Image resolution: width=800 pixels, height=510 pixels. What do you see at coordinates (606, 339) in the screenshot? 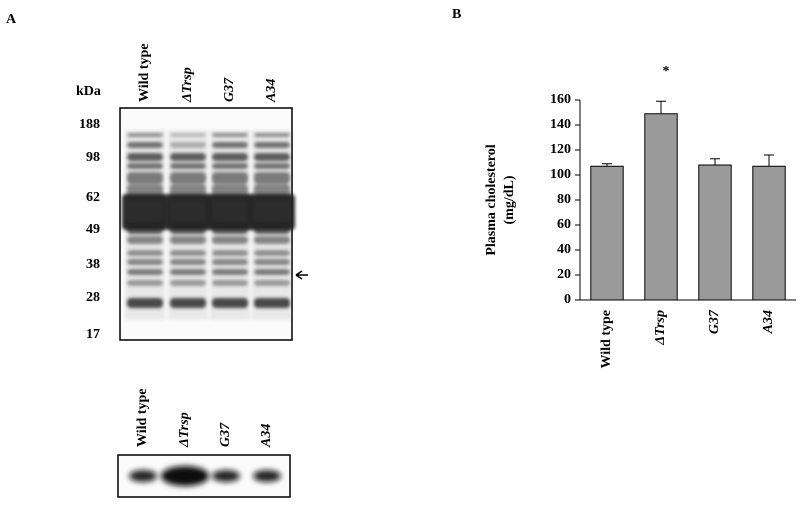
I see `x-tick-label: Wild type` at bounding box center [606, 339].